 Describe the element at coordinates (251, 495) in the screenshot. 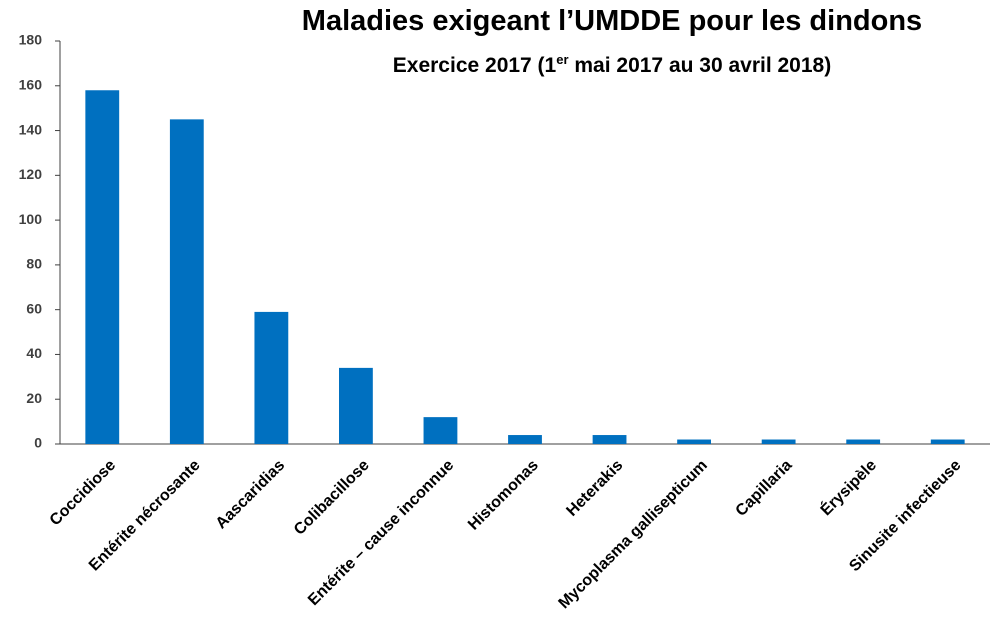

I see `x-tick-label: Aascaridias` at that location.